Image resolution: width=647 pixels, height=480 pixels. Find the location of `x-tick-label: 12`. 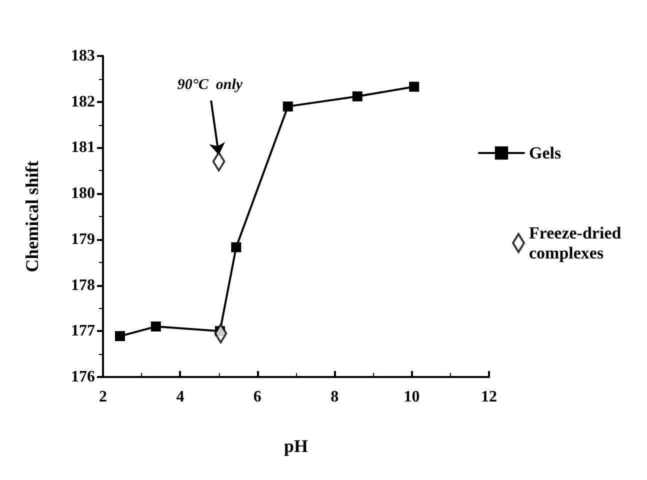

x-tick-label: 12 is located at coordinates (489, 397).